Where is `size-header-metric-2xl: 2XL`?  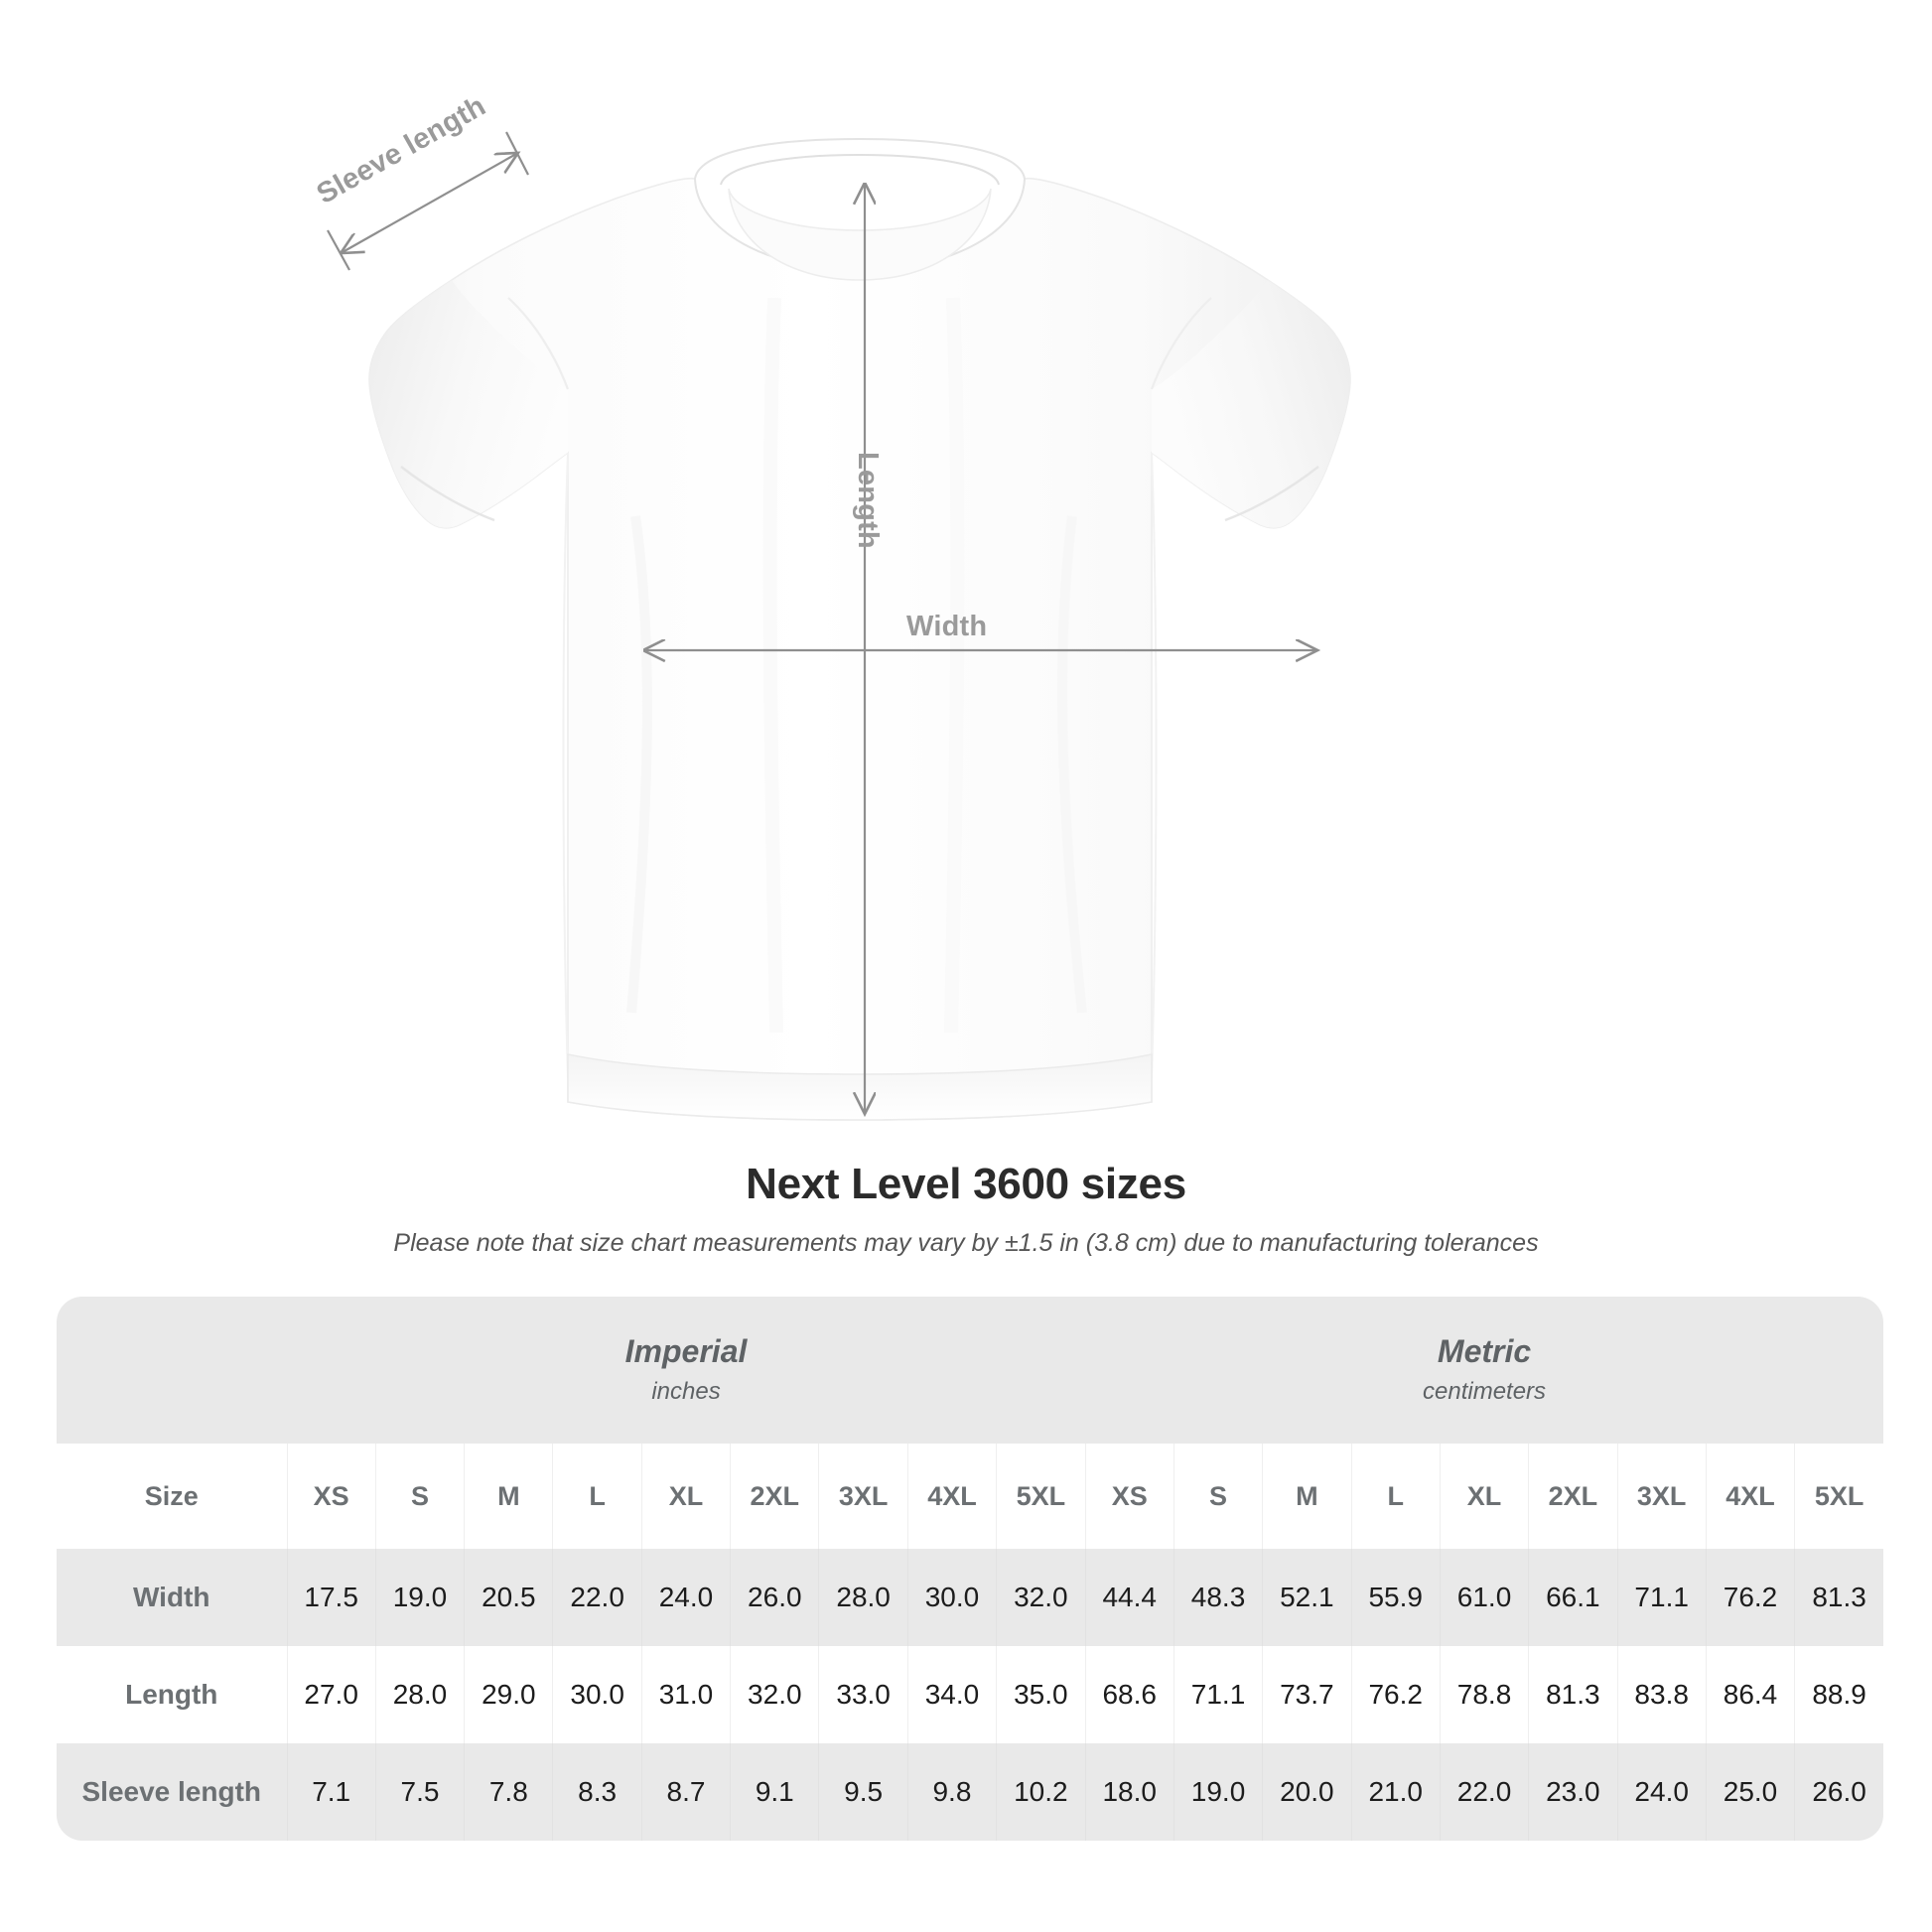 size-header-metric-2xl: 2XL is located at coordinates (1573, 1496).